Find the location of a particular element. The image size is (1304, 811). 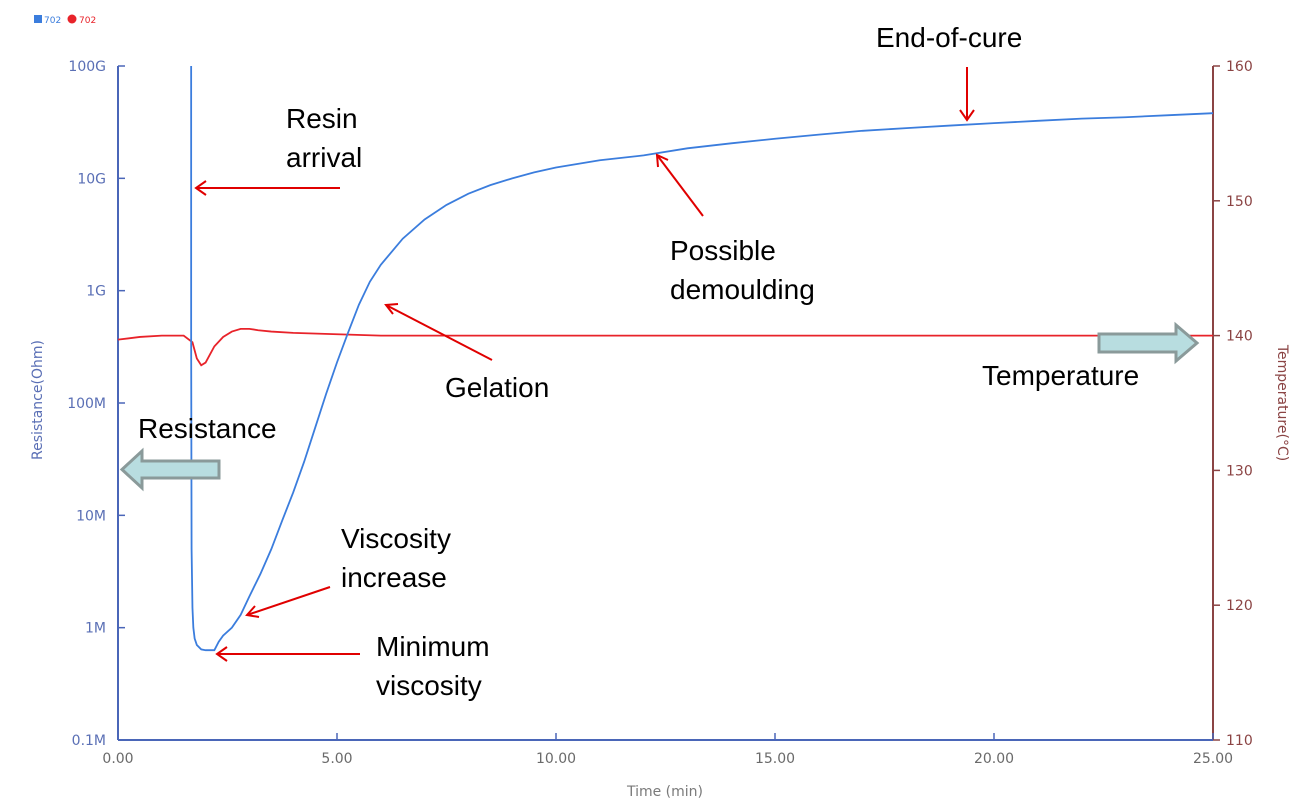

x-tick-label: 5.00 is located at coordinates (336, 759).